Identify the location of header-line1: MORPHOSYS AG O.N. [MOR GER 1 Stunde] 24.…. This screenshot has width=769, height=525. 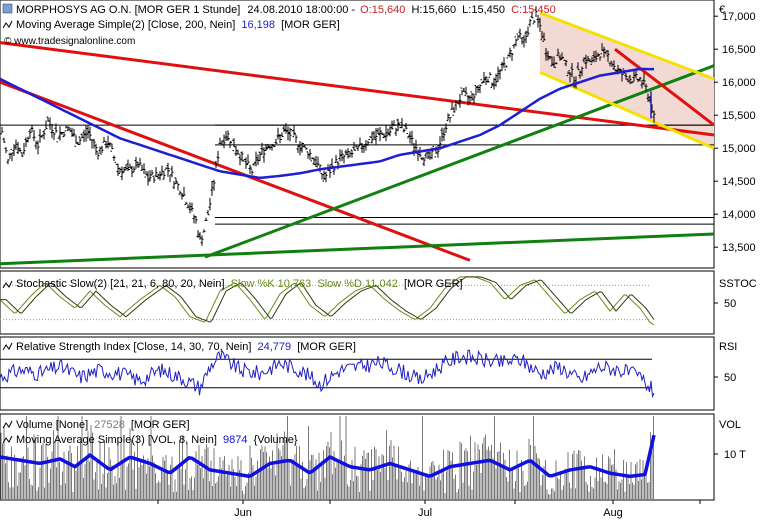
(279, 9).